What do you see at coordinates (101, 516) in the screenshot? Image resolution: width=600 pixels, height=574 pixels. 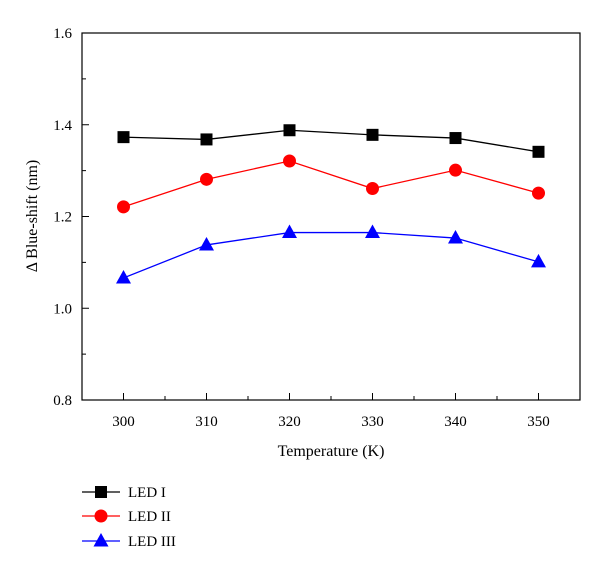 I see `legend-marker-led-ii` at bounding box center [101, 516].